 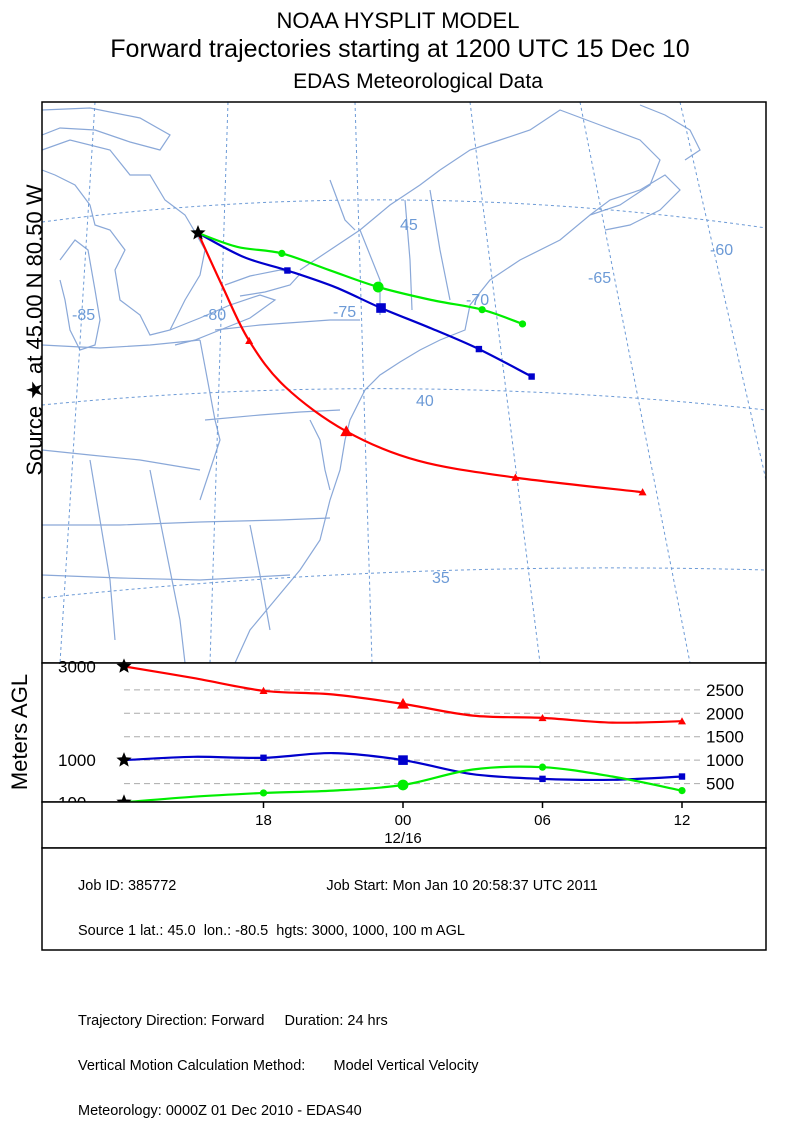 What do you see at coordinates (725, 737) in the screenshot?
I see `right-tick-1500: 1500` at bounding box center [725, 737].